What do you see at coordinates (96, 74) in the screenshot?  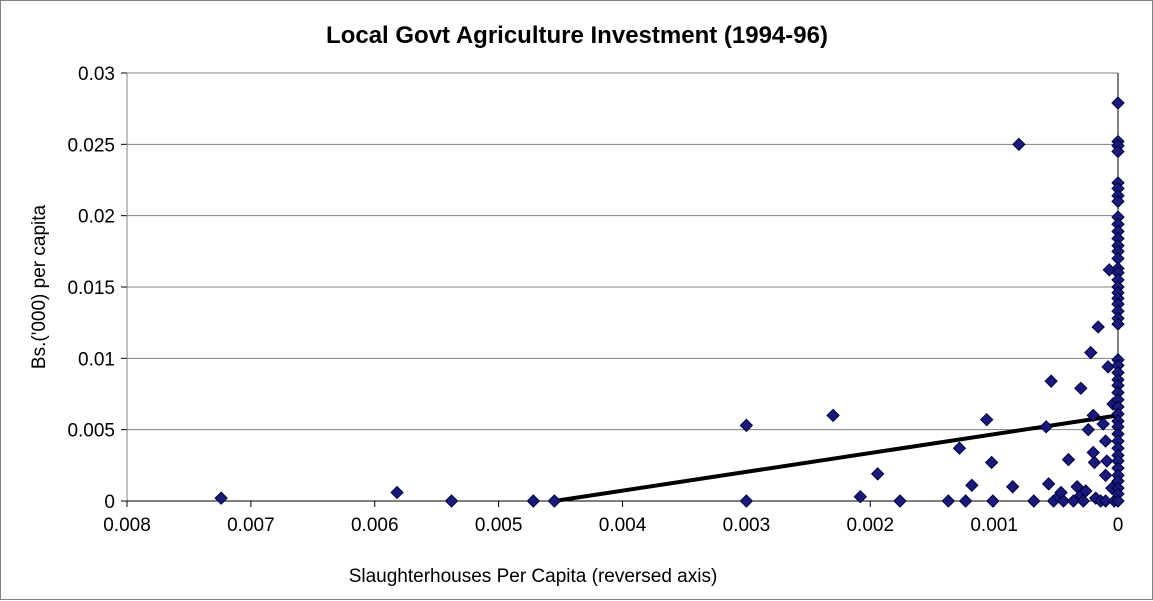 I see `y-tick-label: 0.03` at bounding box center [96, 74].